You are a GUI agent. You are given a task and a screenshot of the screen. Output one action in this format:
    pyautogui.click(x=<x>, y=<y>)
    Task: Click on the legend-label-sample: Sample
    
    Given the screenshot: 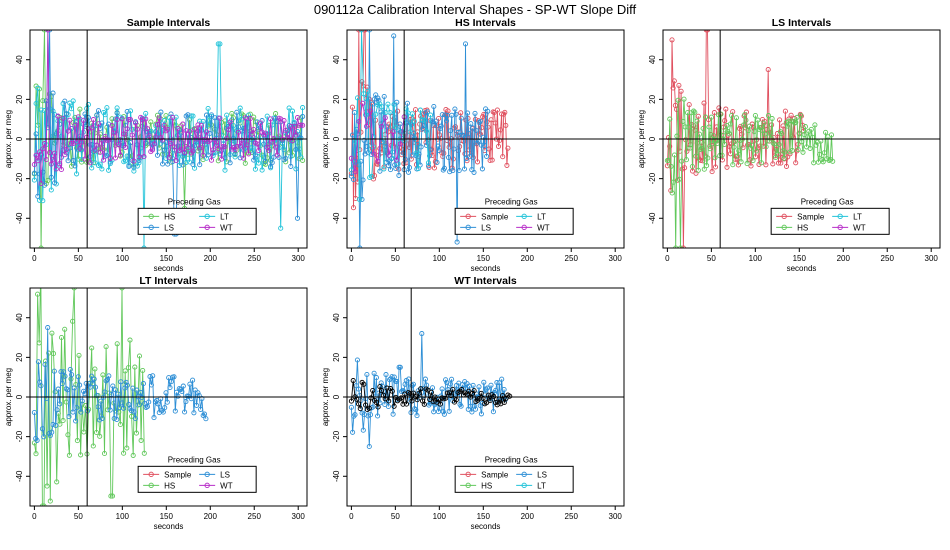 What is the action you would take?
    pyautogui.click(x=178, y=474)
    